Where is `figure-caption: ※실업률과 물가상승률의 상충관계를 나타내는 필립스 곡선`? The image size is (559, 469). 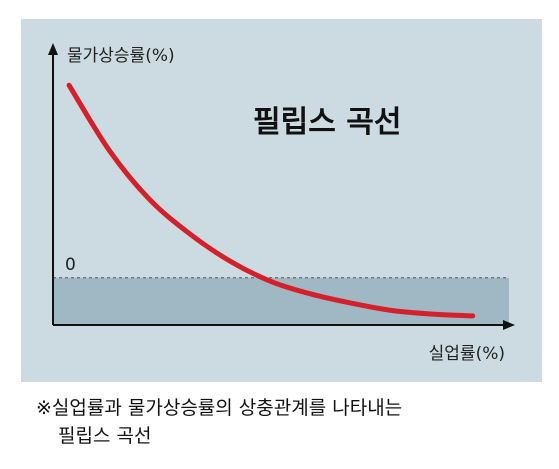 figure-caption: ※실업률과 물가상승률의 상충관계를 나타내는 필립스 곡선 is located at coordinates (286, 422).